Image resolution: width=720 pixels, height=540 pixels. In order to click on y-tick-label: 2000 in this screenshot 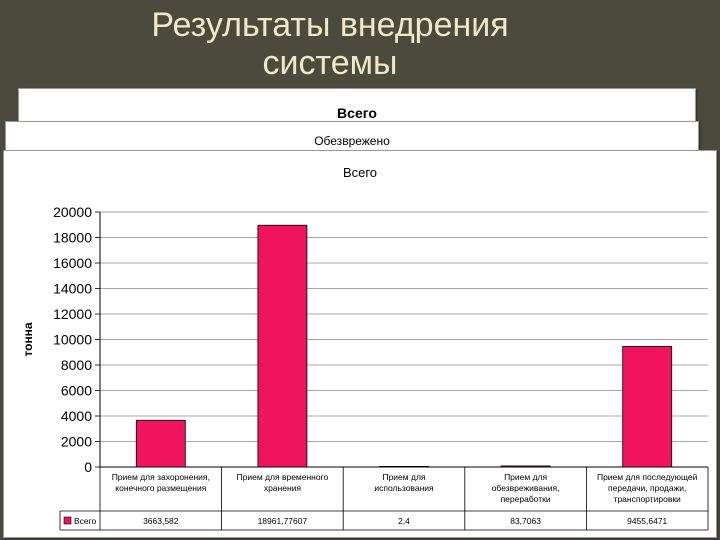, I will do `click(76, 442)`.